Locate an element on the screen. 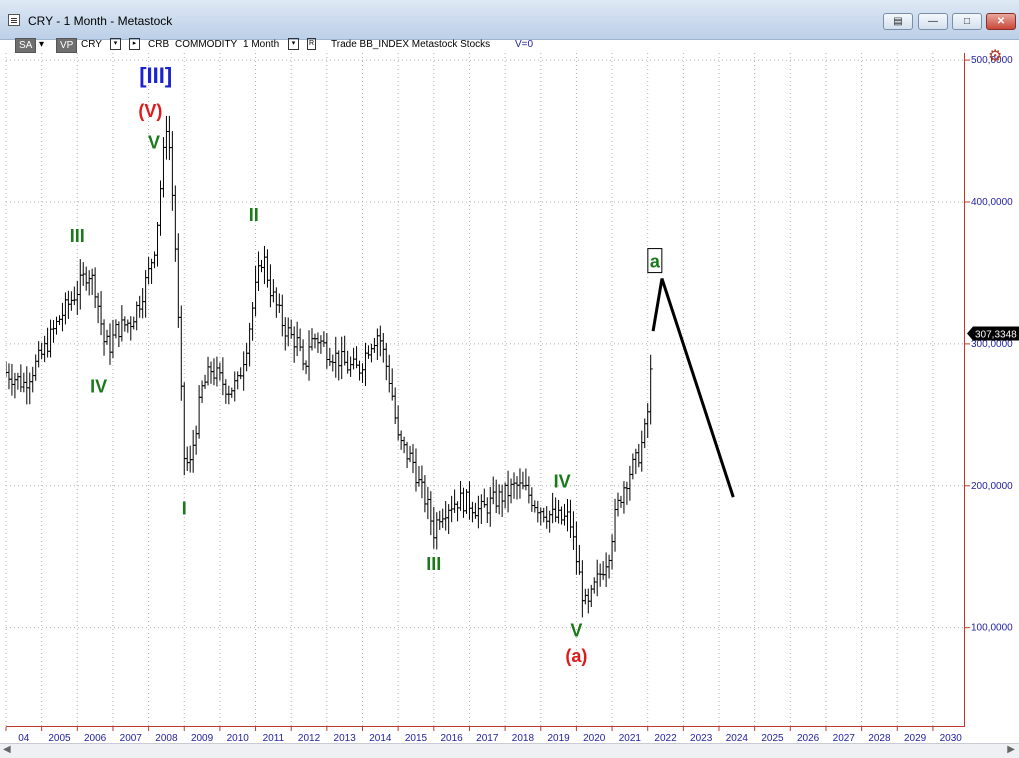 Image resolution: width=1019 pixels, height=758 pixels. sa-dropdown-icon: ▾ is located at coordinates (42, 44).